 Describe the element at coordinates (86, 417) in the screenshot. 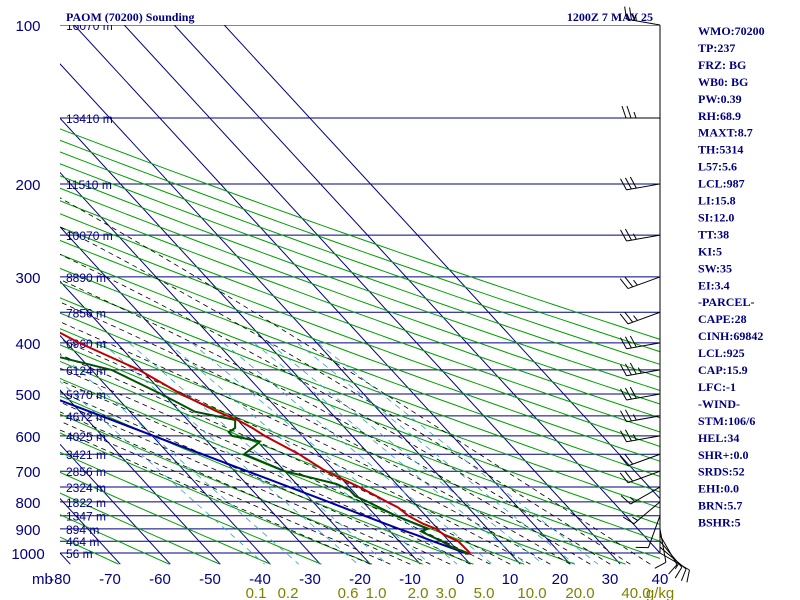

I see `height-label: 4672 m` at that location.